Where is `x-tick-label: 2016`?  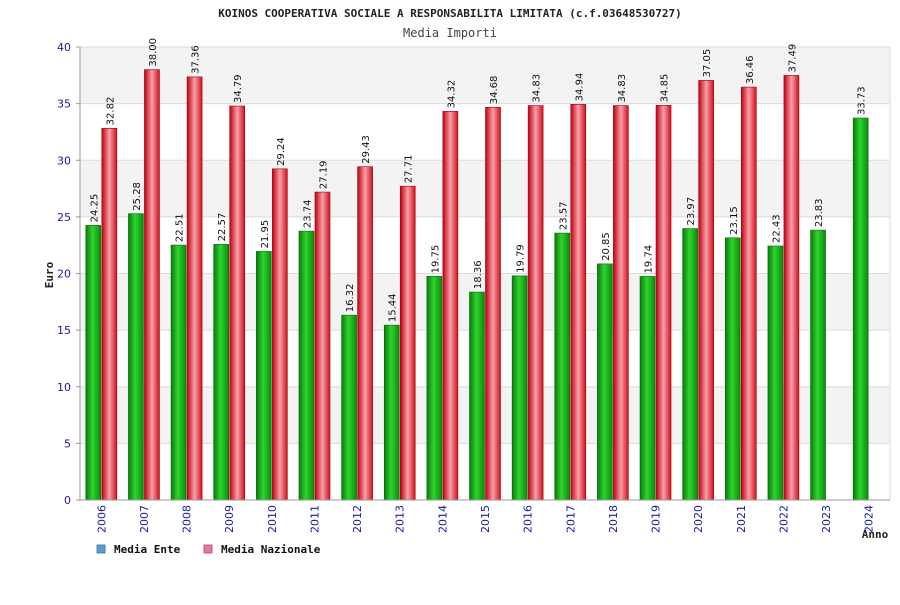 x-tick-label: 2016 is located at coordinates (528, 519).